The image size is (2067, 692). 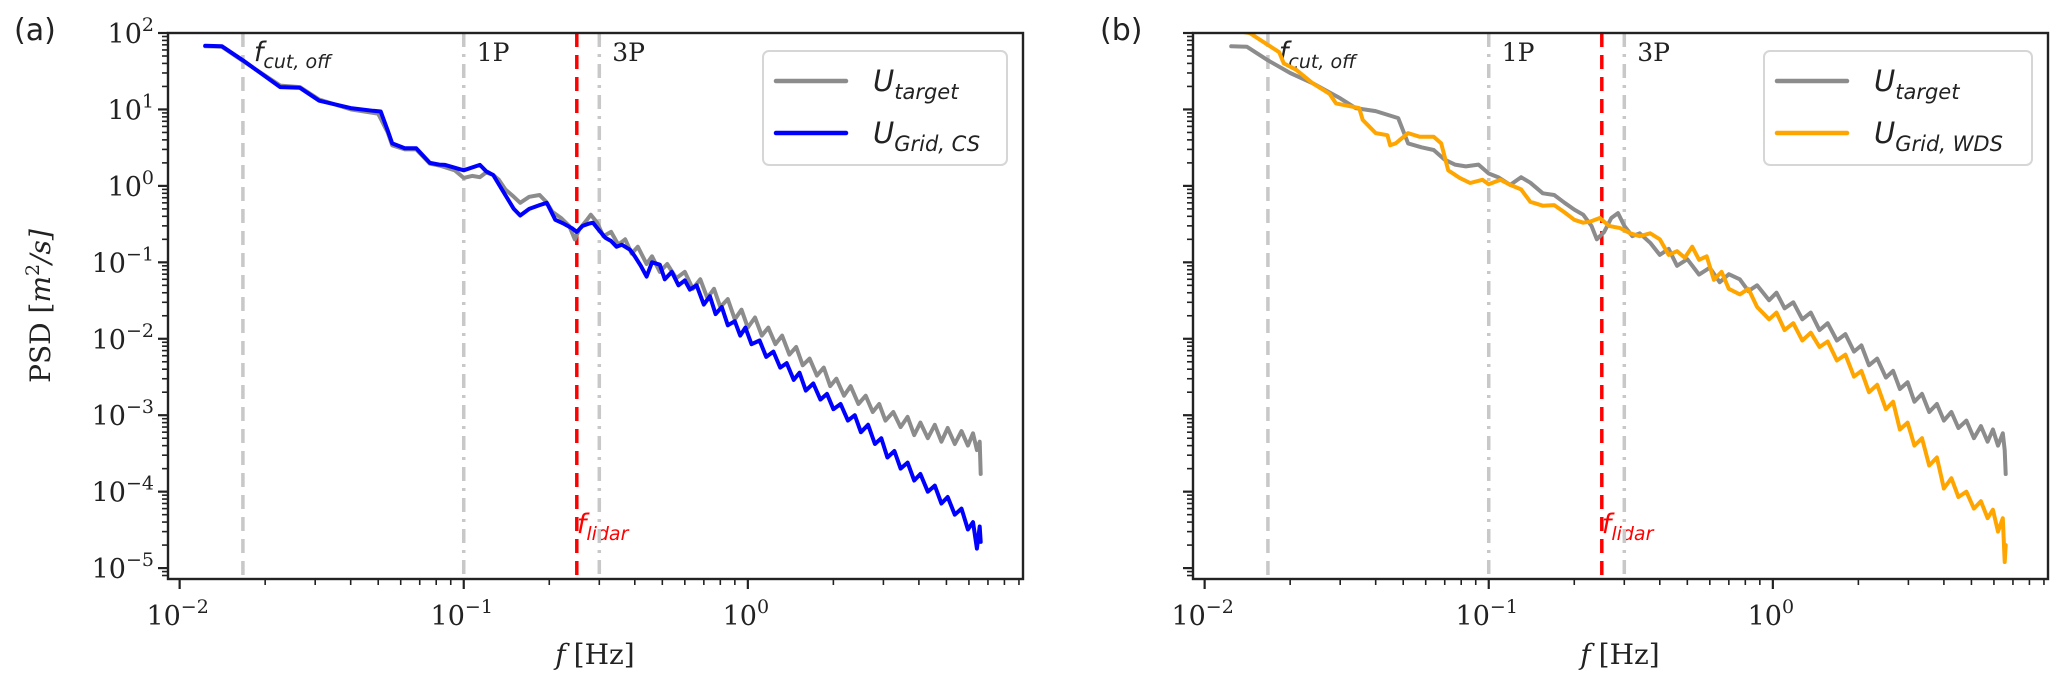 What do you see at coordinates (40, 289) in the screenshot?
I see `ylabel-m: m` at bounding box center [40, 289].